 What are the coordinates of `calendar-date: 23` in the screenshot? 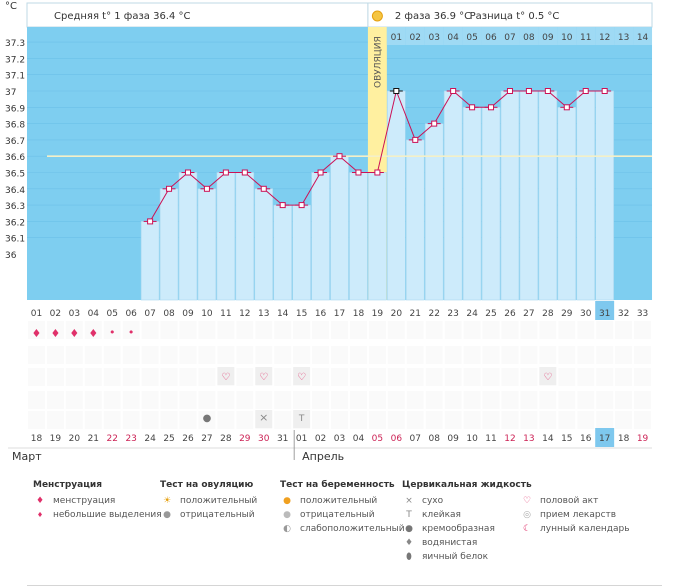 It's located at (130, 439).